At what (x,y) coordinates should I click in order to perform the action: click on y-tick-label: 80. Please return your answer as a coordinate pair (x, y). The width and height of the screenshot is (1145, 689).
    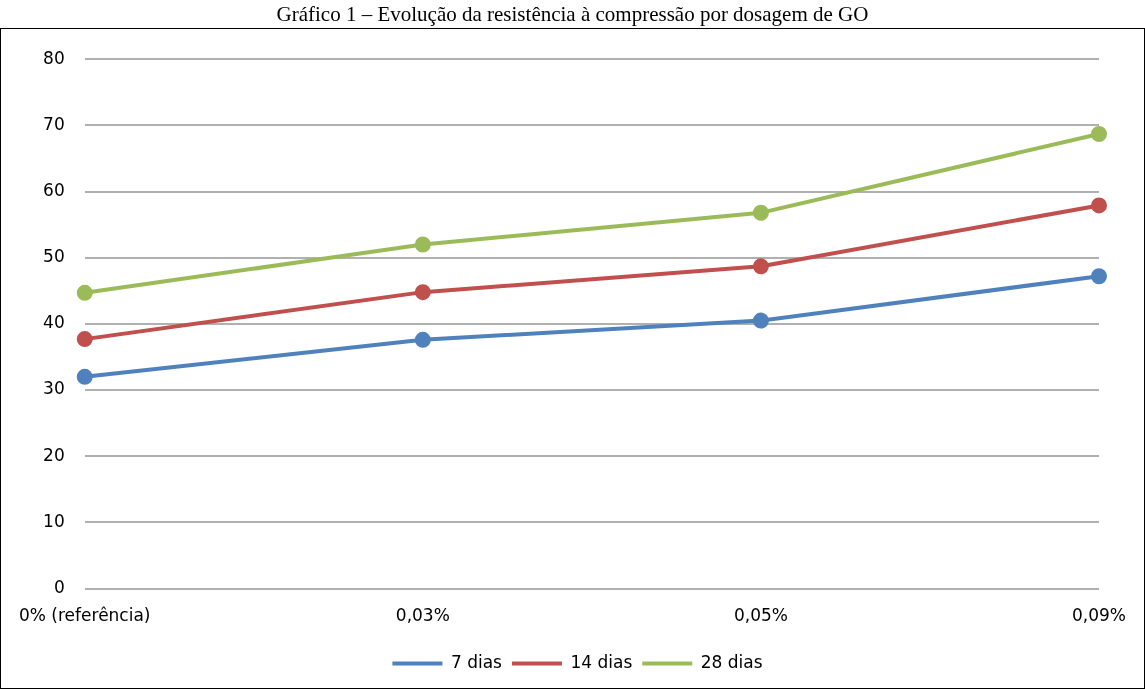
    Looking at the image, I should click on (54, 57).